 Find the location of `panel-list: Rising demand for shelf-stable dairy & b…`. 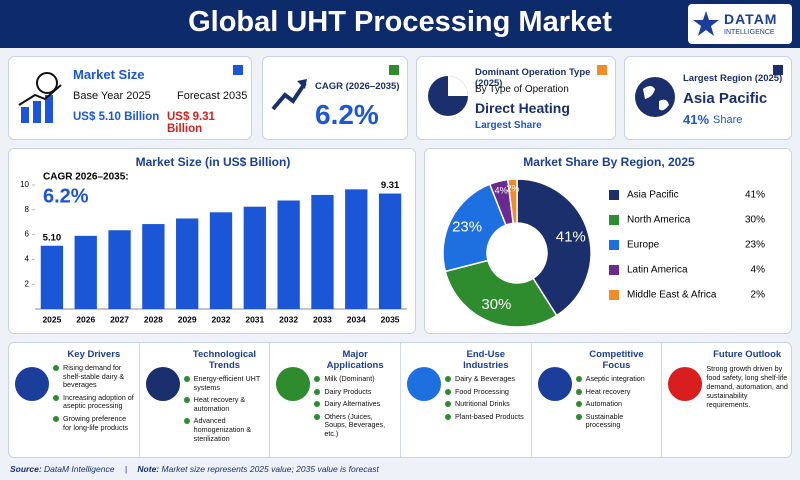

panel-list: Rising demand for shelf-stable dairy & b… is located at coordinates (94, 397).